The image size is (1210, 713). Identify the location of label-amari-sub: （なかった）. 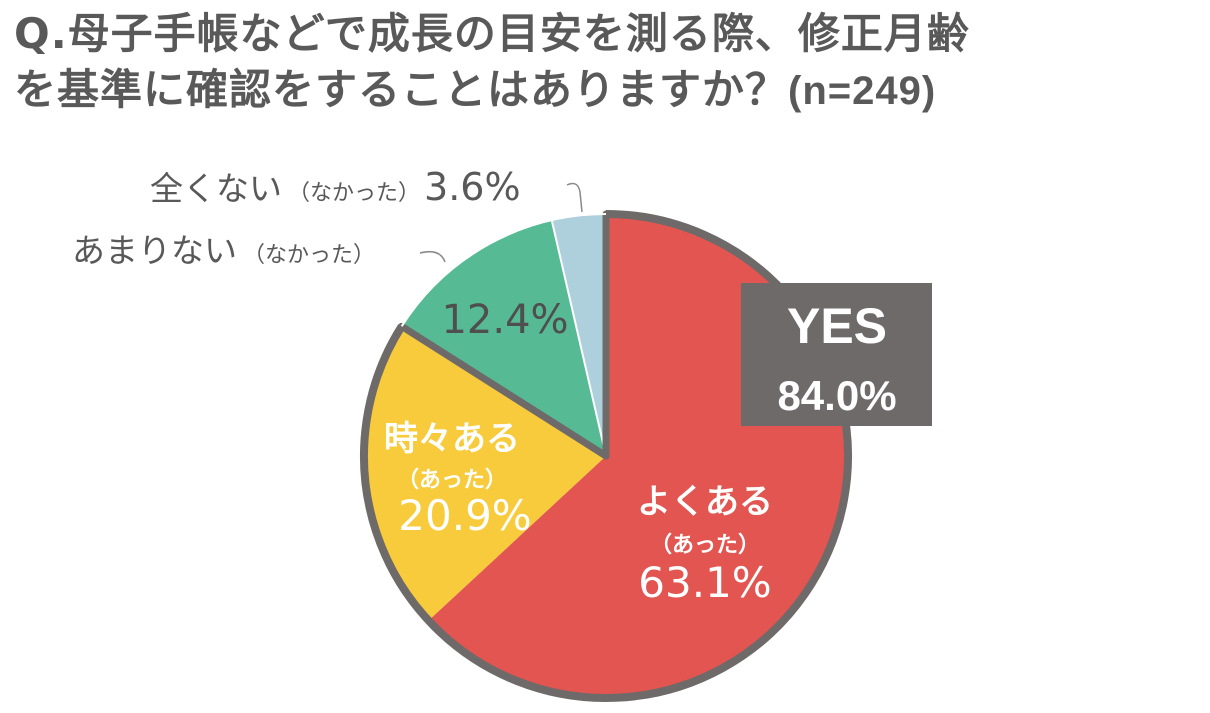
(309, 255).